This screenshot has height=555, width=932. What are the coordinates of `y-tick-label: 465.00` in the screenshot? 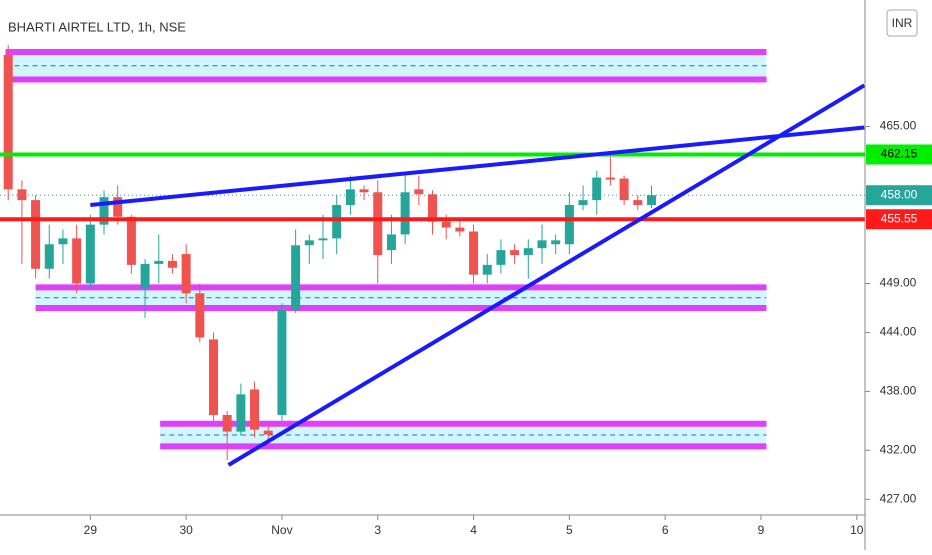 It's located at (898, 126).